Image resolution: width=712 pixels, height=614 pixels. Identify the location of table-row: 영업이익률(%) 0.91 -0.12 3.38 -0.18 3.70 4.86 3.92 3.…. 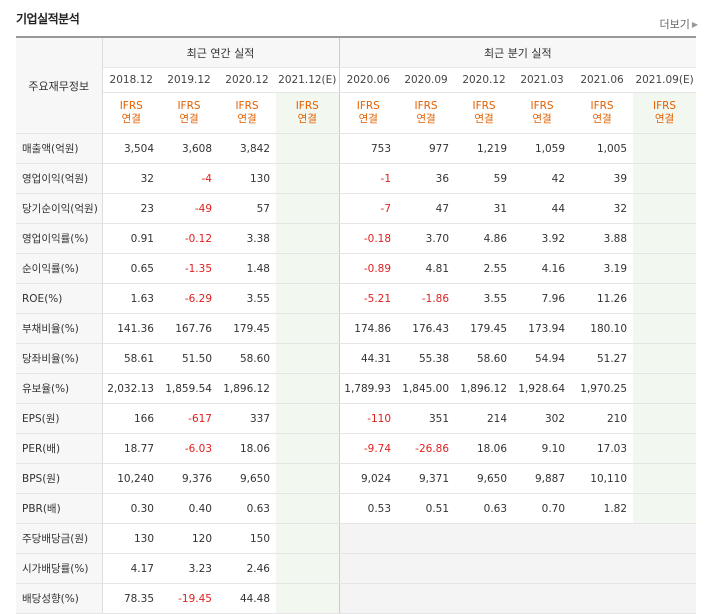
(356, 238).